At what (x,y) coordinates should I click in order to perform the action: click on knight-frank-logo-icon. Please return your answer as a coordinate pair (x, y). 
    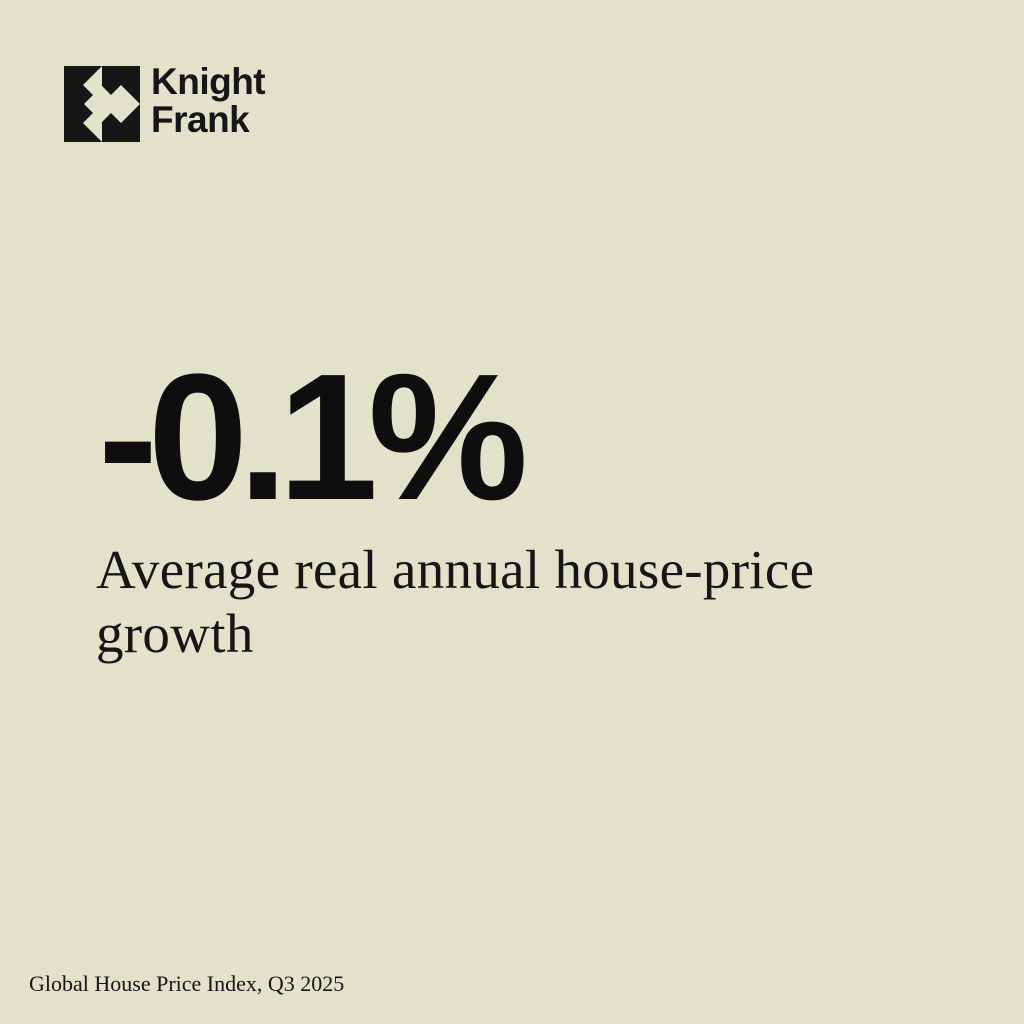
    Looking at the image, I should click on (102, 104).